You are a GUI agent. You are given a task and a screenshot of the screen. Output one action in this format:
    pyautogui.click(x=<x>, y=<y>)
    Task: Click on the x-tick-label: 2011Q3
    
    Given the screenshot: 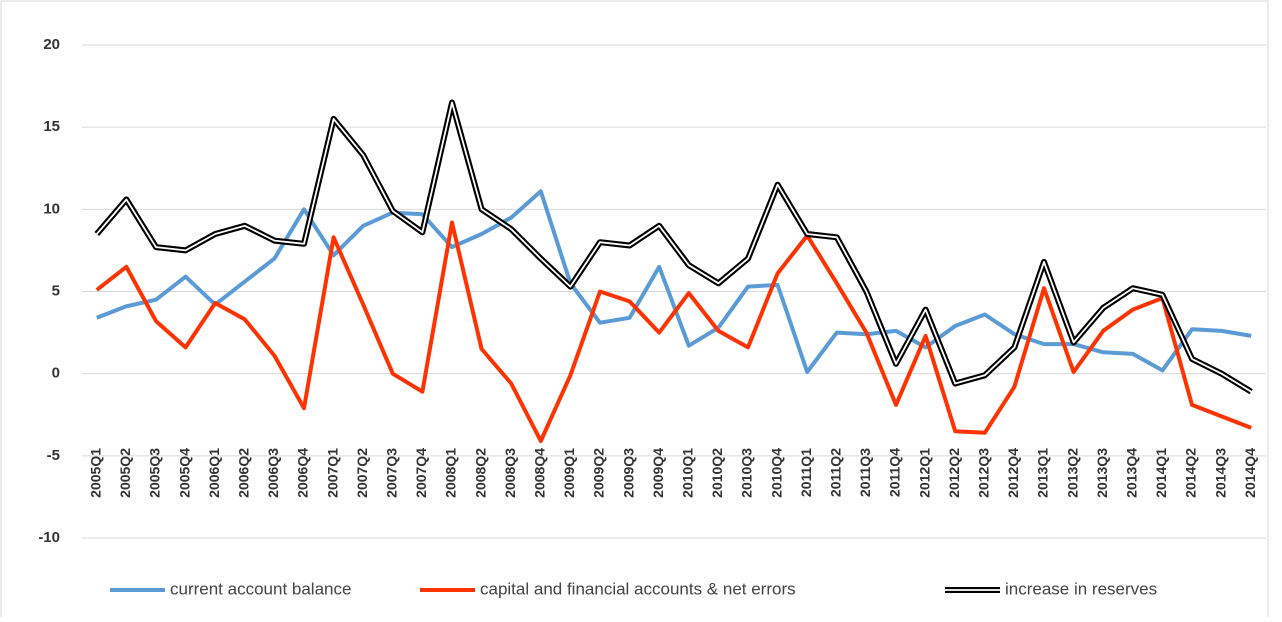 What is the action you would take?
    pyautogui.click(x=865, y=472)
    